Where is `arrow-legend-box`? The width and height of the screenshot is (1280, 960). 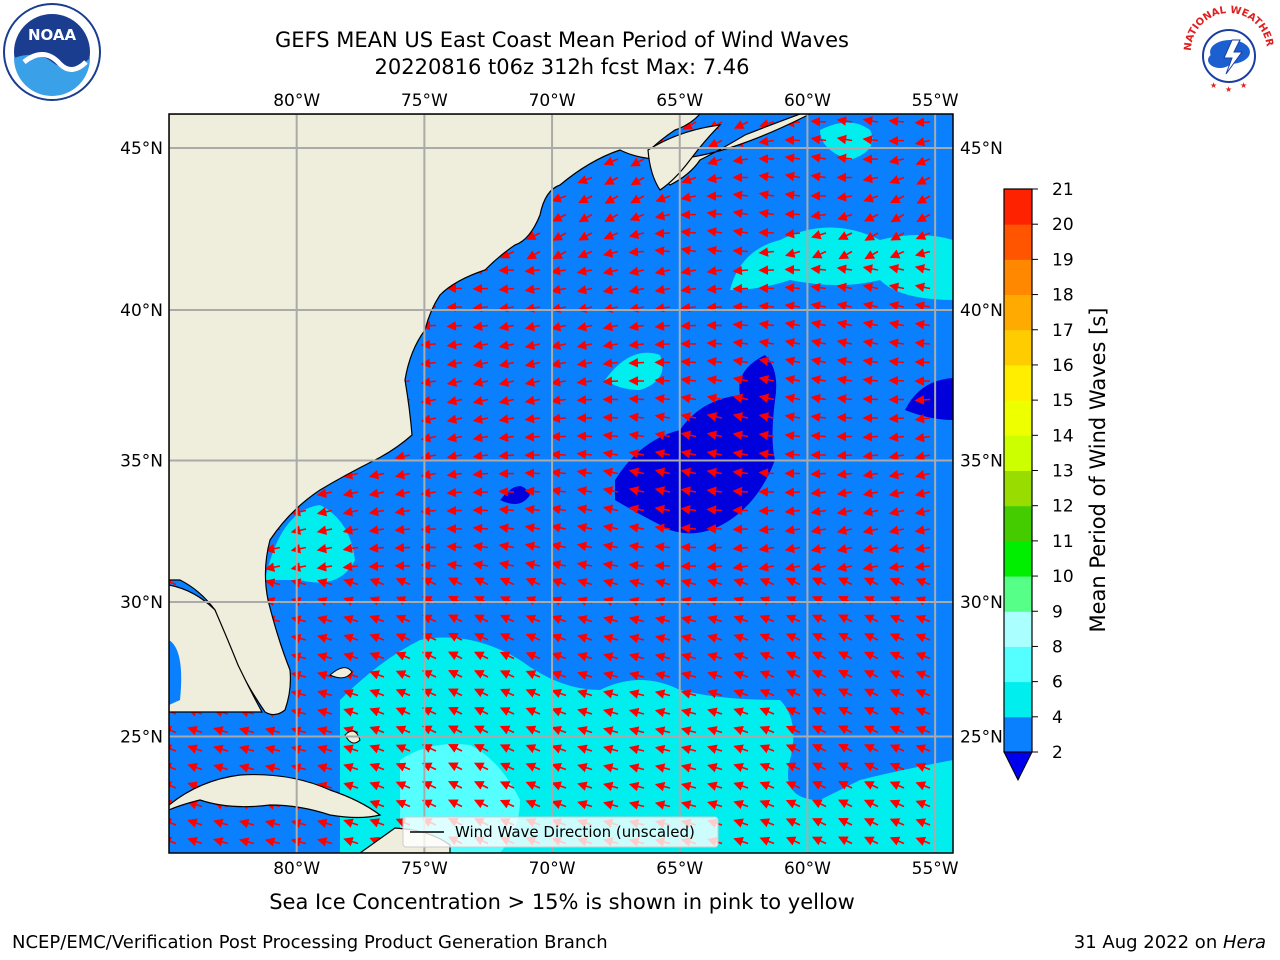
arrow-legend-box is located at coordinates (560, 832).